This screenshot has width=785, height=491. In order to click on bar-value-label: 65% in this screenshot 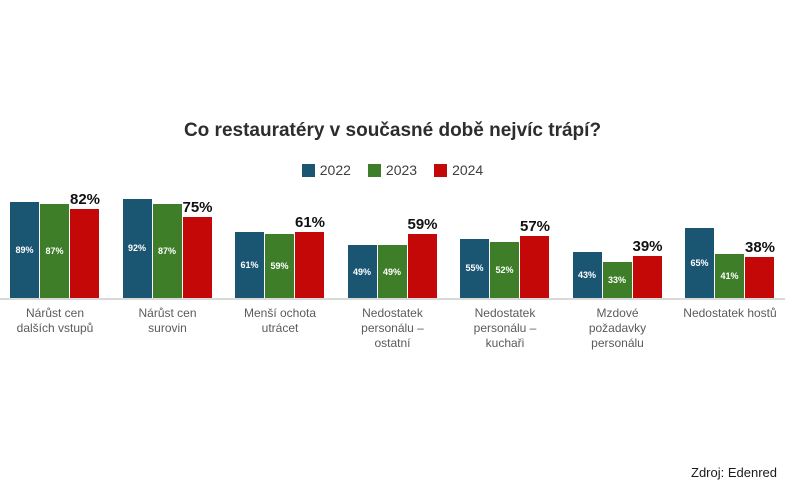, I will do `click(699, 262)`.